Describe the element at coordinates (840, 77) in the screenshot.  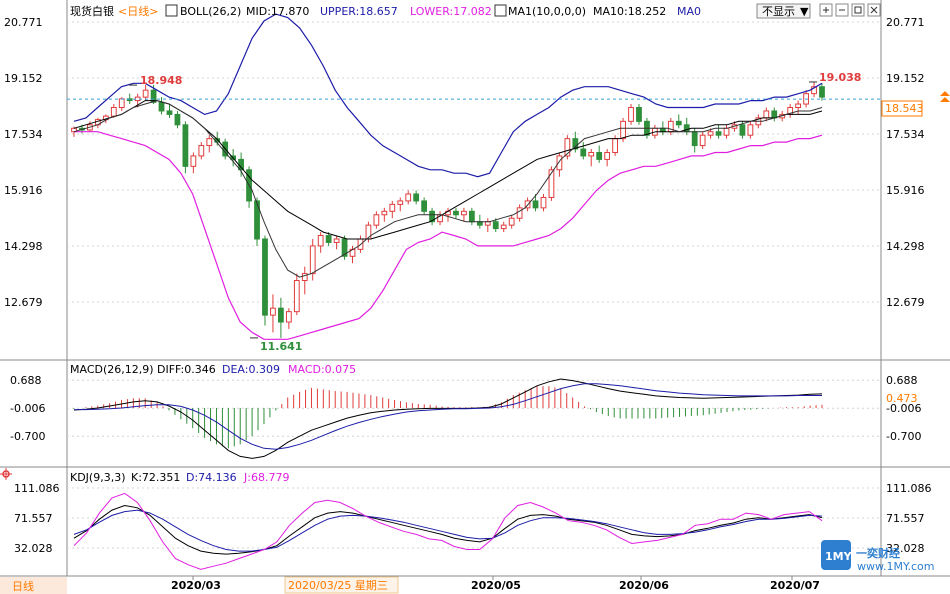
I see `annotation-label: 19.038` at that location.